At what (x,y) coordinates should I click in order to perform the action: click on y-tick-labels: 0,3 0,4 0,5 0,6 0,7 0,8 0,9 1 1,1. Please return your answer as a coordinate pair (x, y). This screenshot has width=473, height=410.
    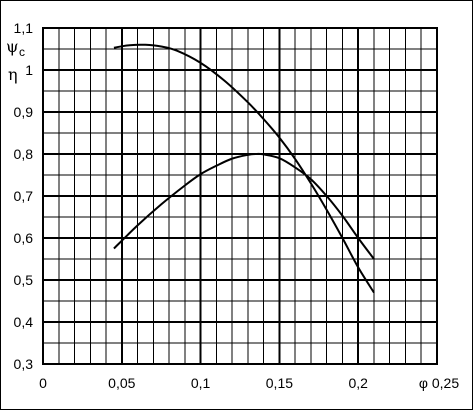
    Looking at the image, I should click on (24, 196).